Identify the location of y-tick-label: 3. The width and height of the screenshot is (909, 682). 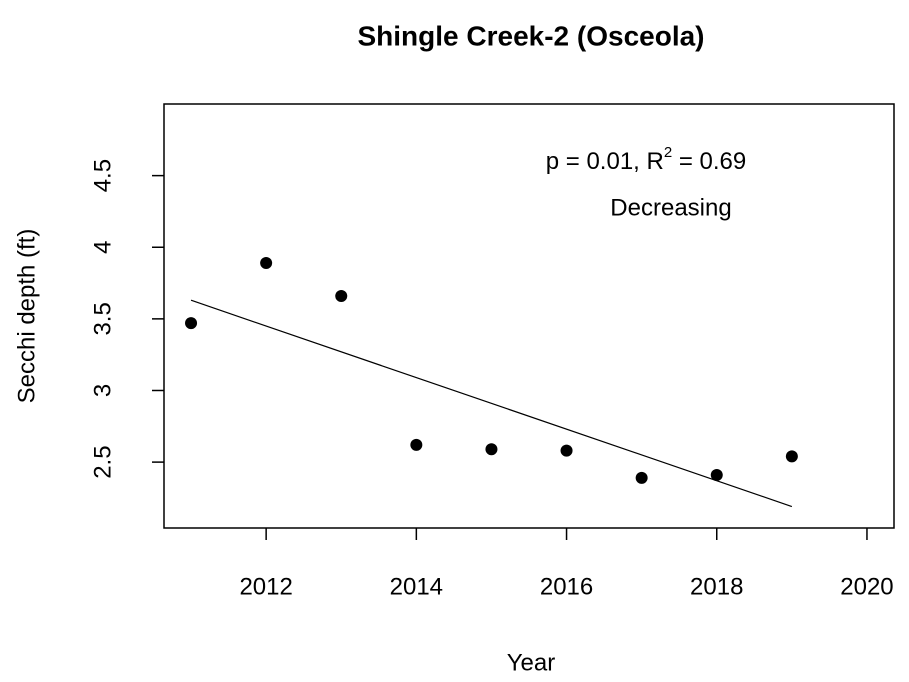
(102, 390).